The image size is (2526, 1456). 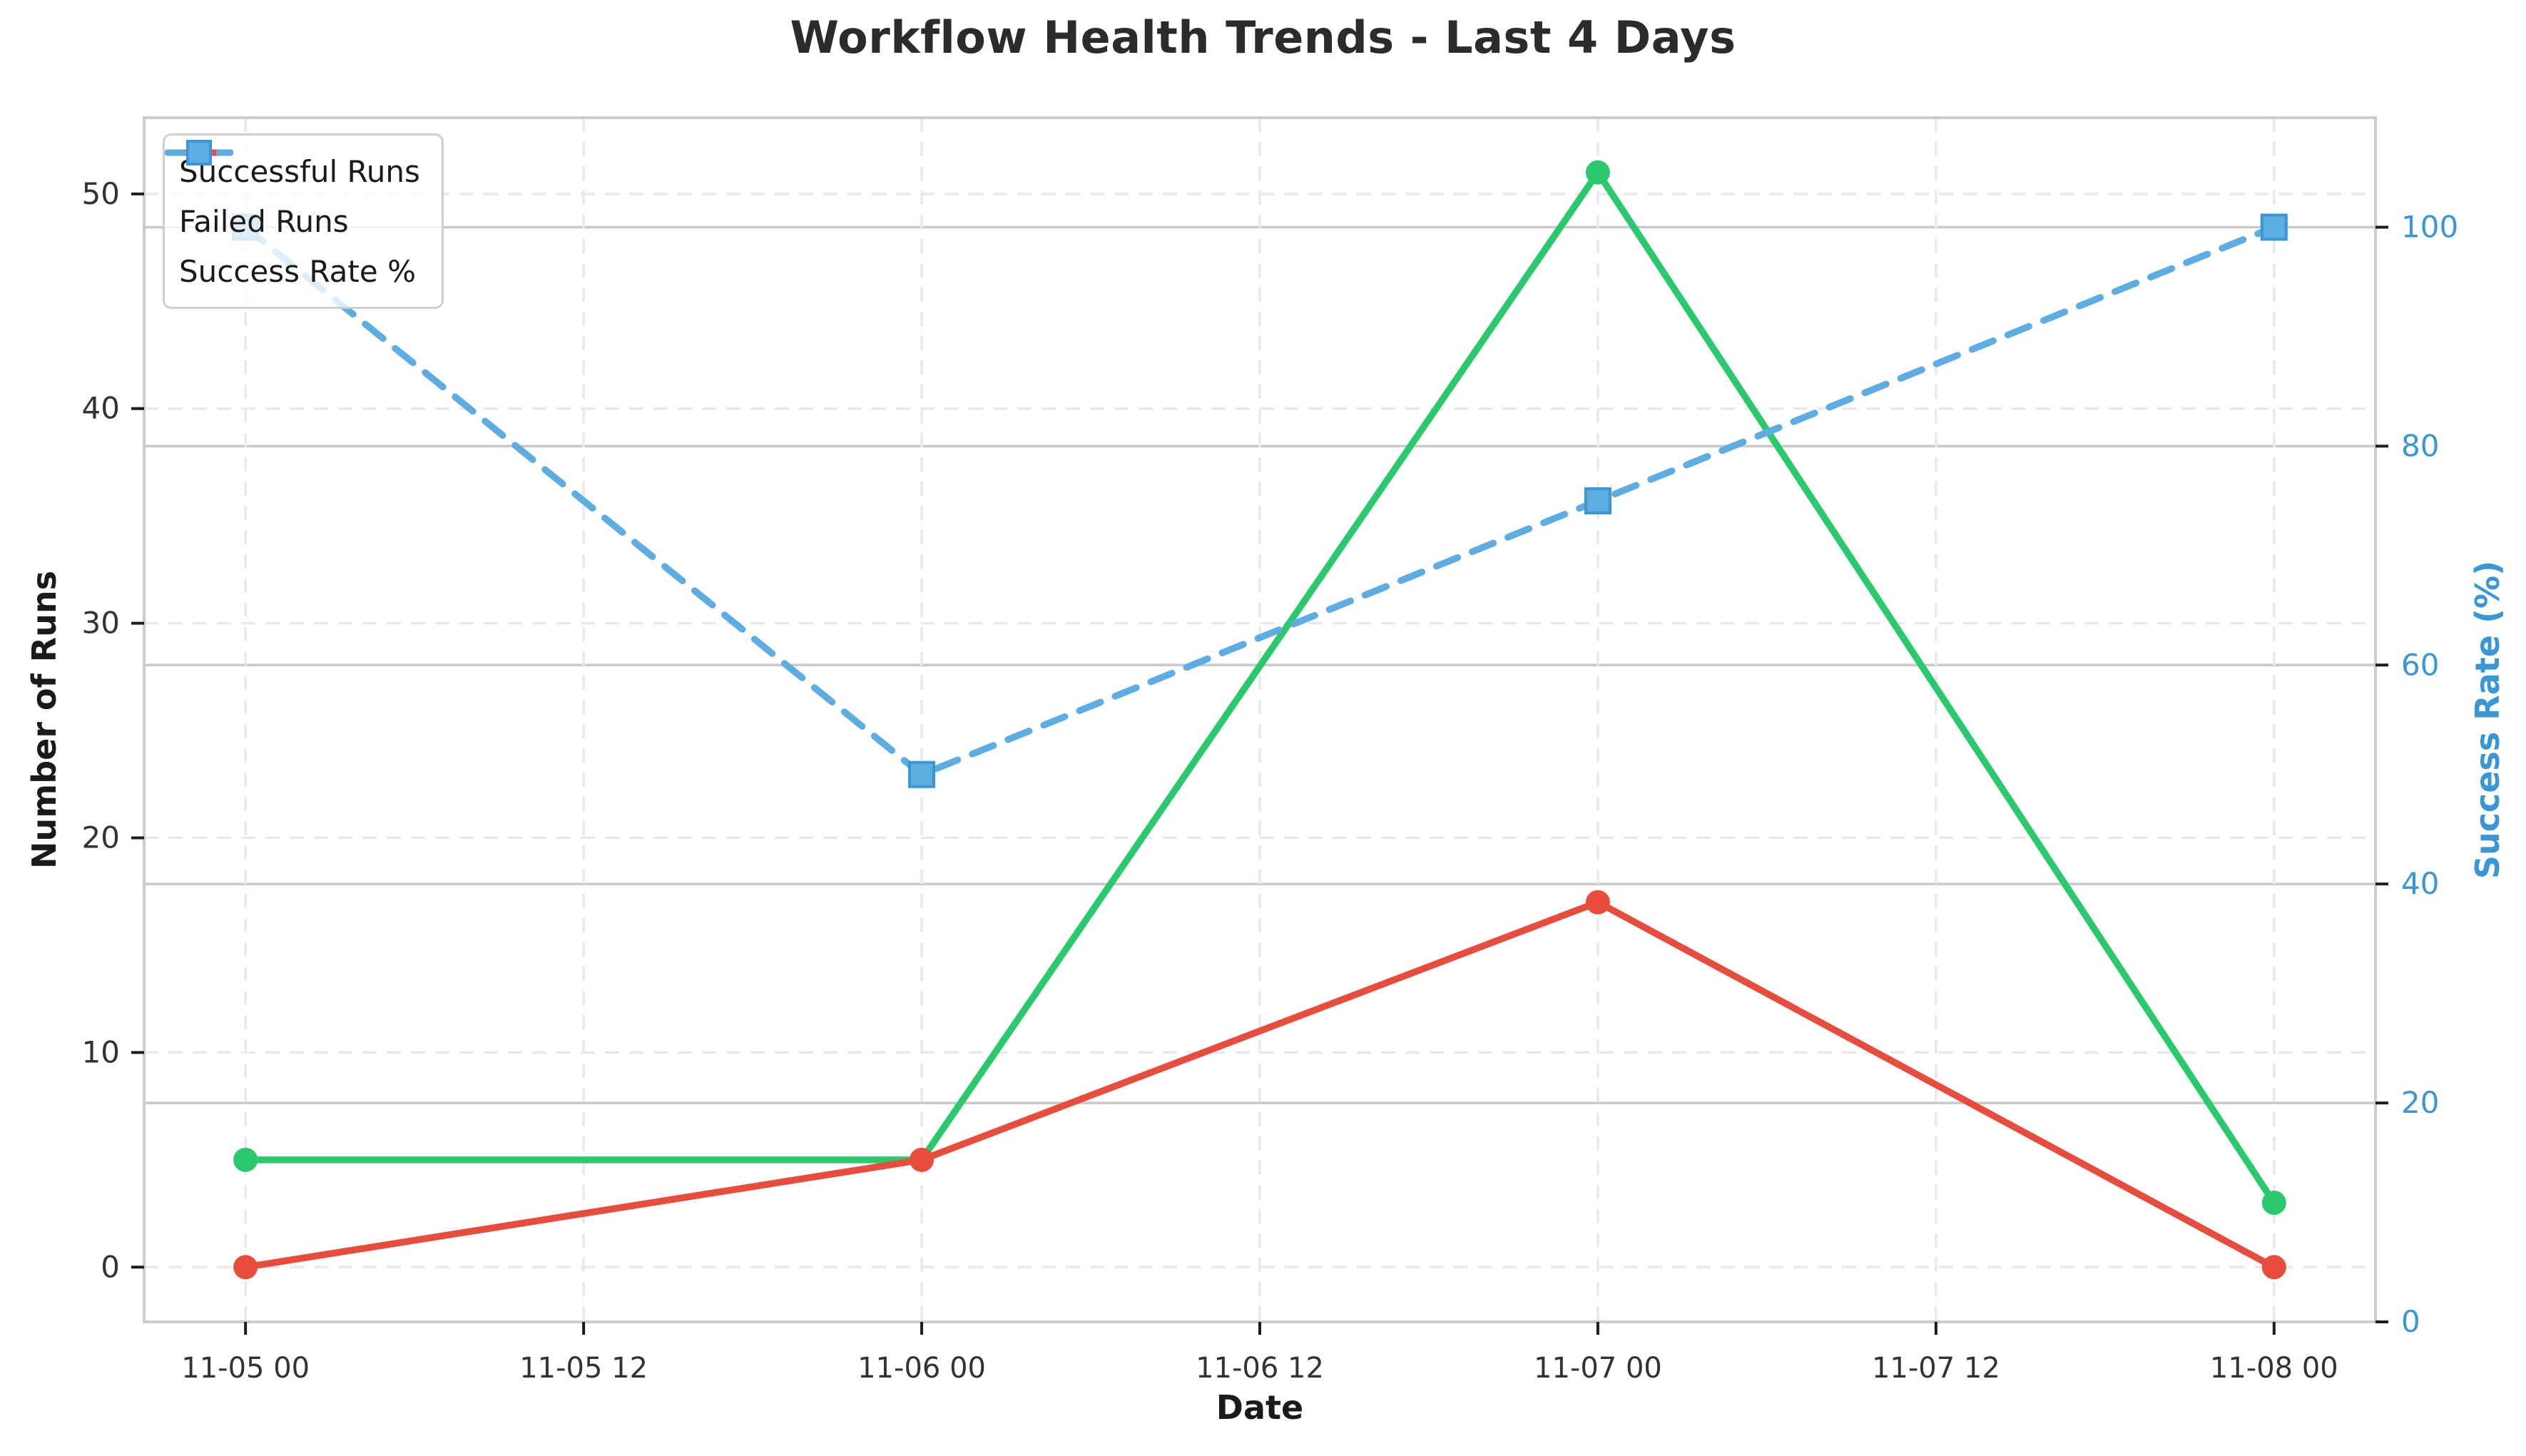 What do you see at coordinates (101, 193) in the screenshot?
I see `left-tick-label: 50` at bounding box center [101, 193].